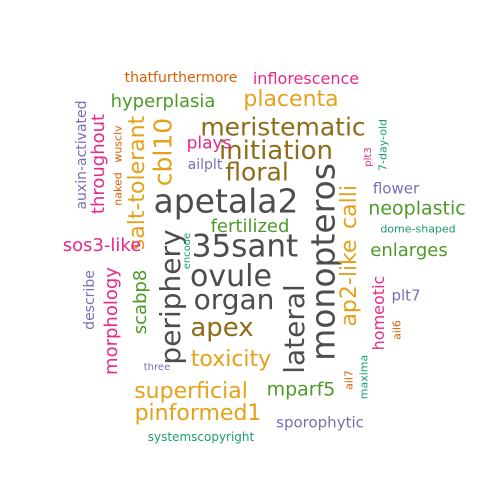  What do you see at coordinates (245, 246) in the screenshot?
I see `word-35sant: 35sant` at bounding box center [245, 246].